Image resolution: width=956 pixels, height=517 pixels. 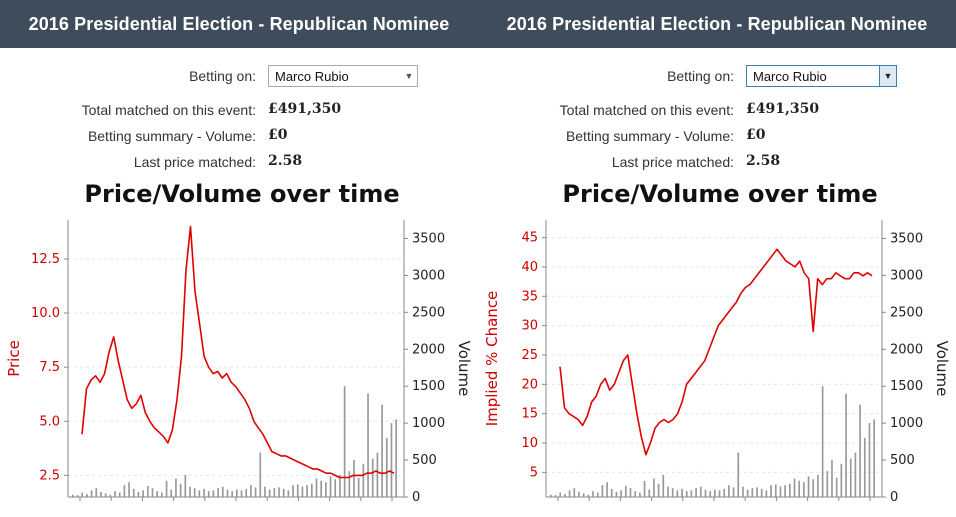 I want to click on y-tick-label: 30, so click(x=529, y=326).